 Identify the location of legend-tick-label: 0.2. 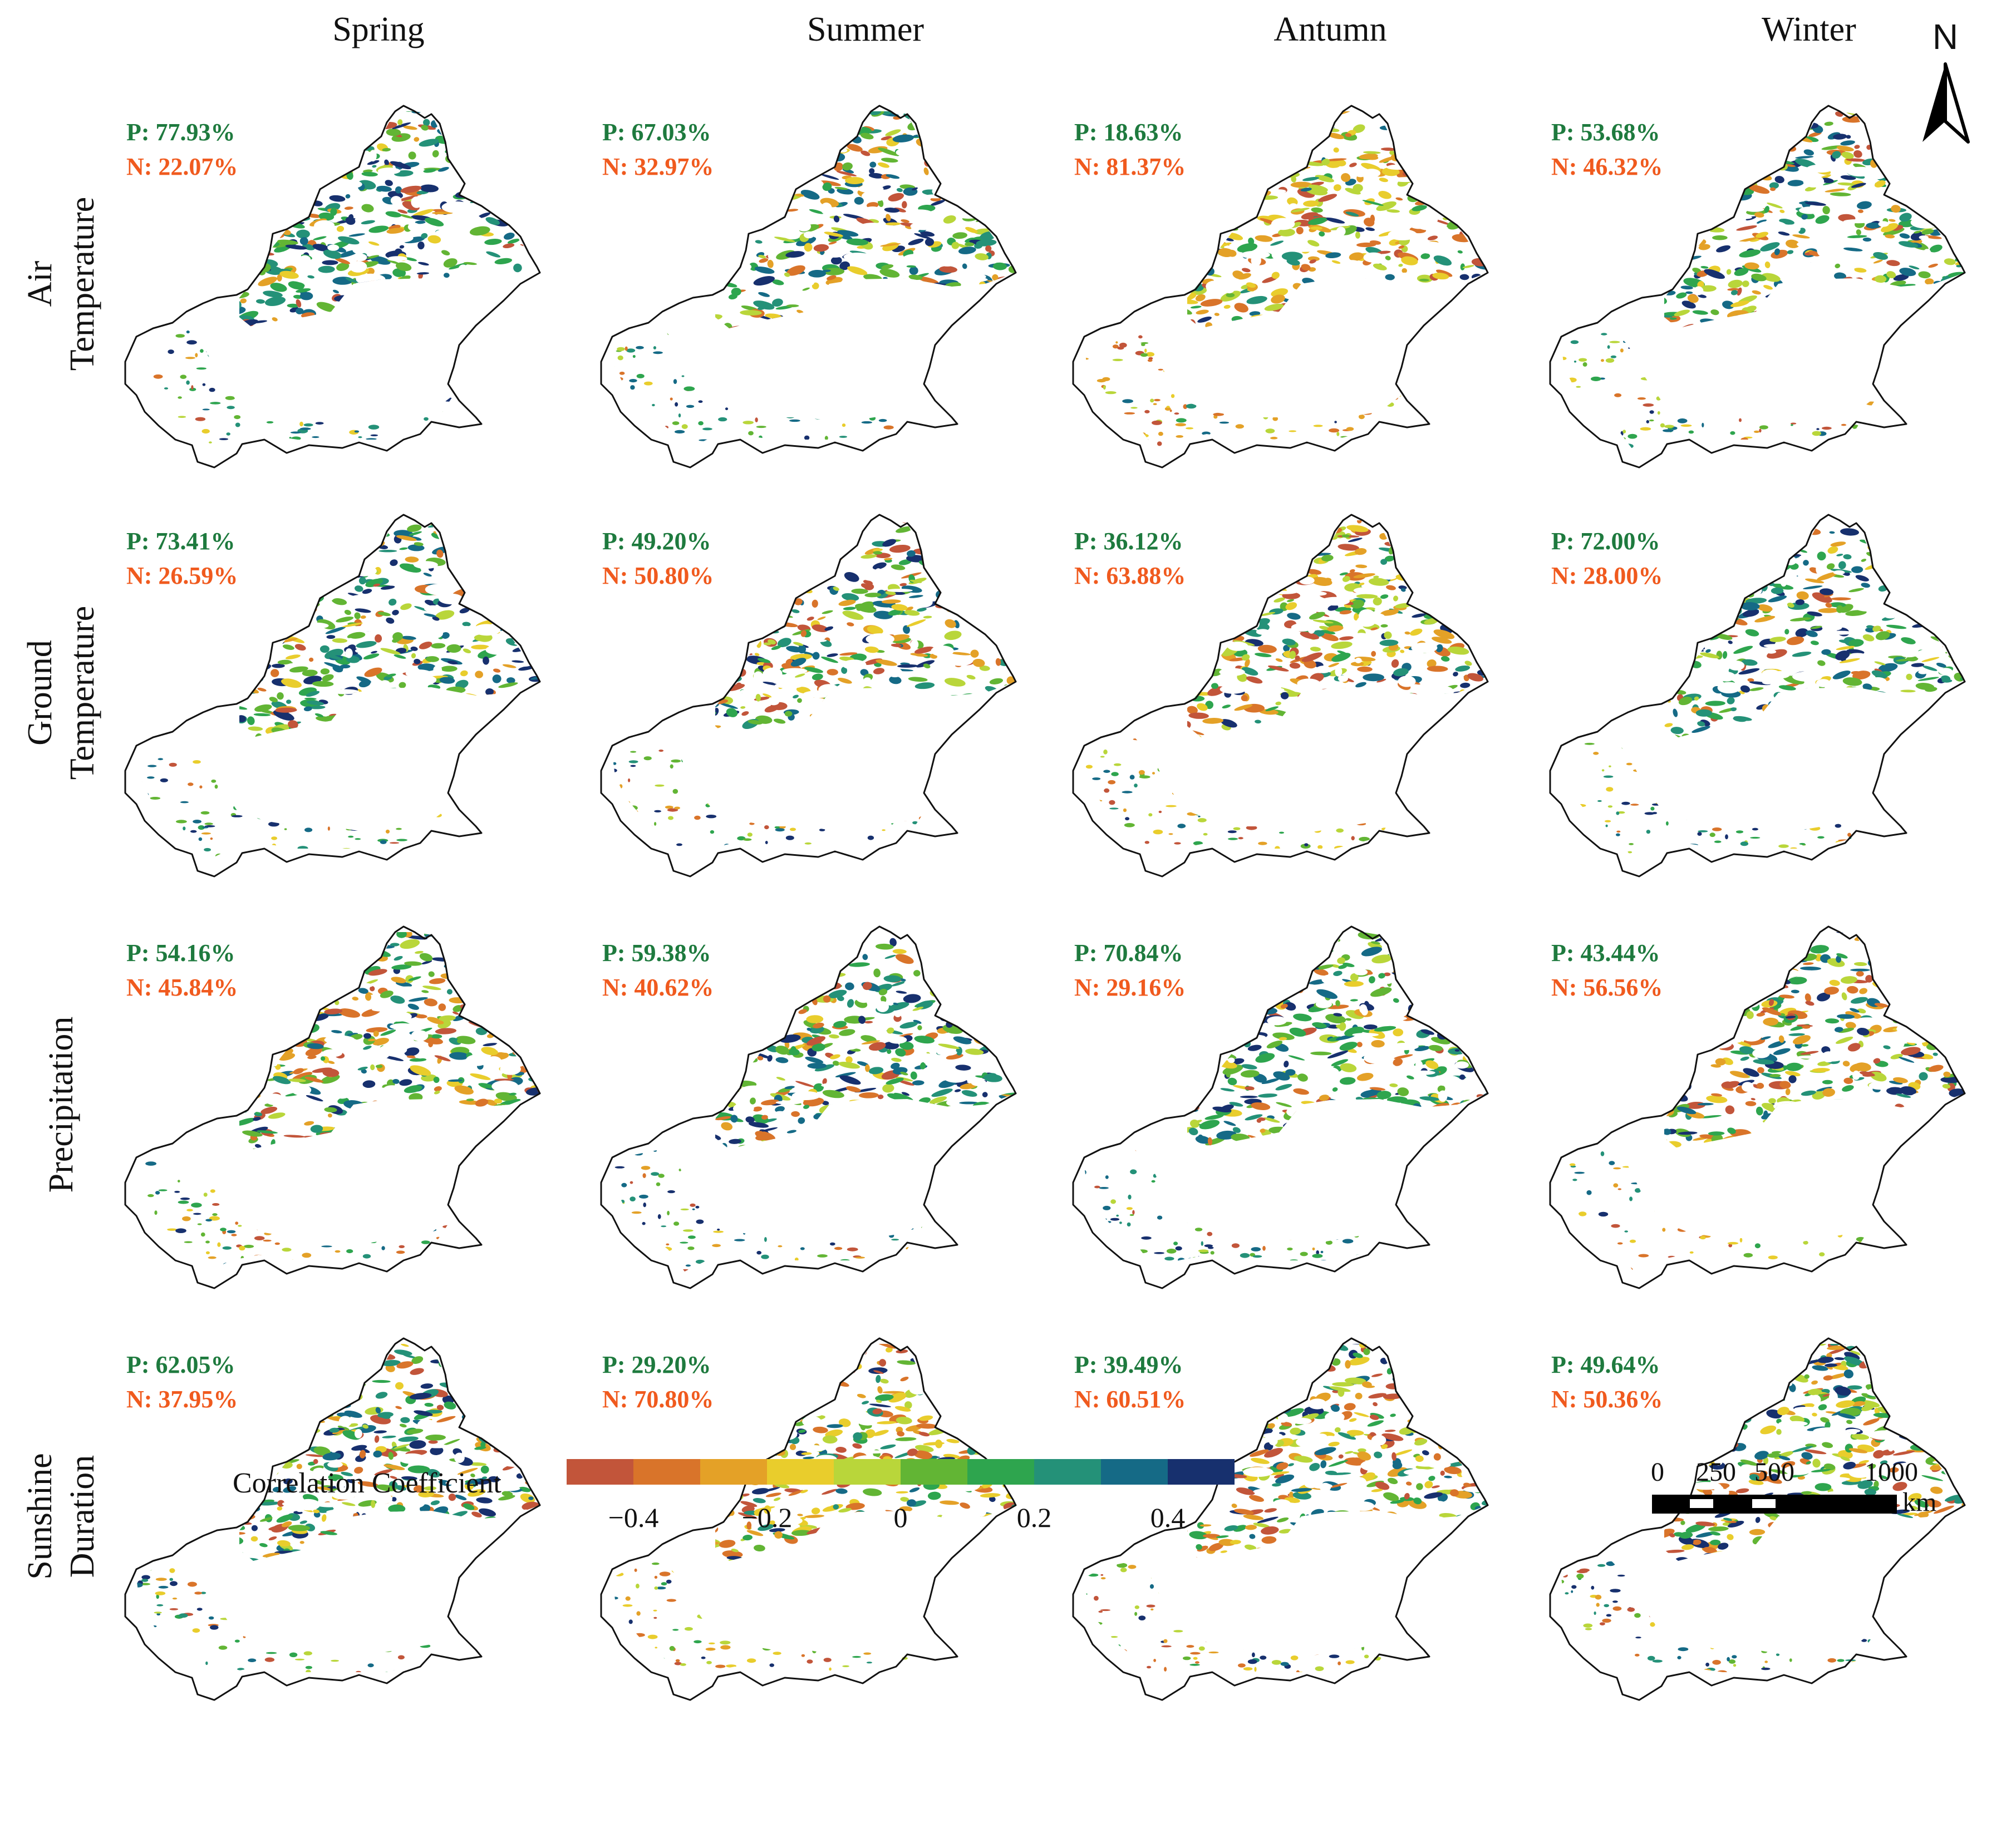
(1034, 1517).